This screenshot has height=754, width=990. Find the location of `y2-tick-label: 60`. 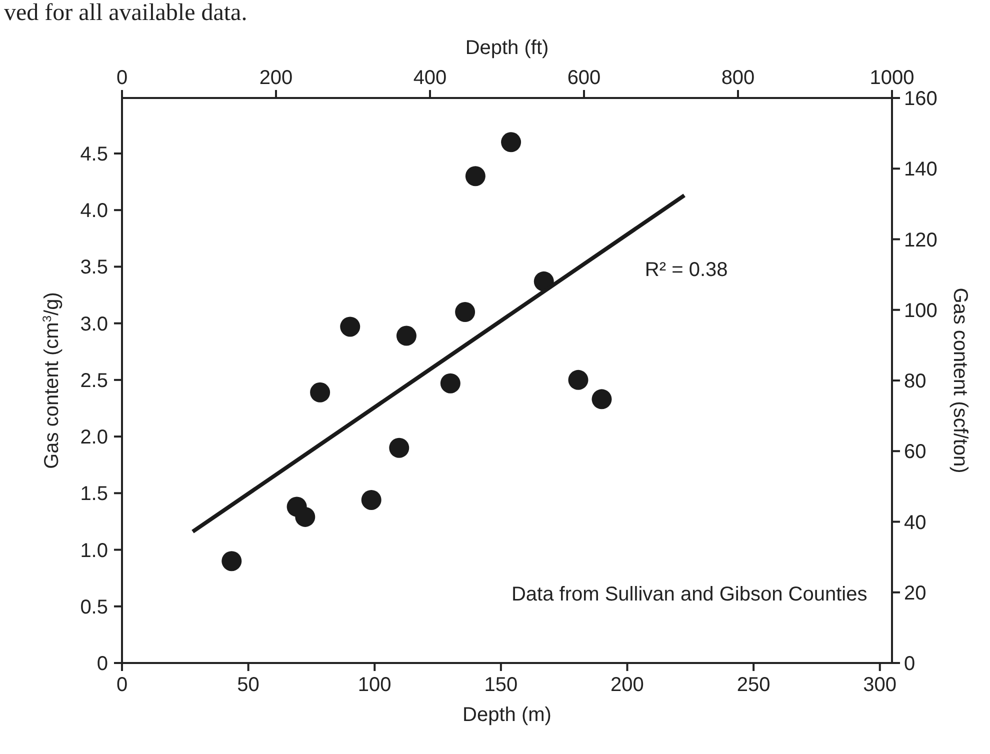

y2-tick-label: 60 is located at coordinates (915, 452).